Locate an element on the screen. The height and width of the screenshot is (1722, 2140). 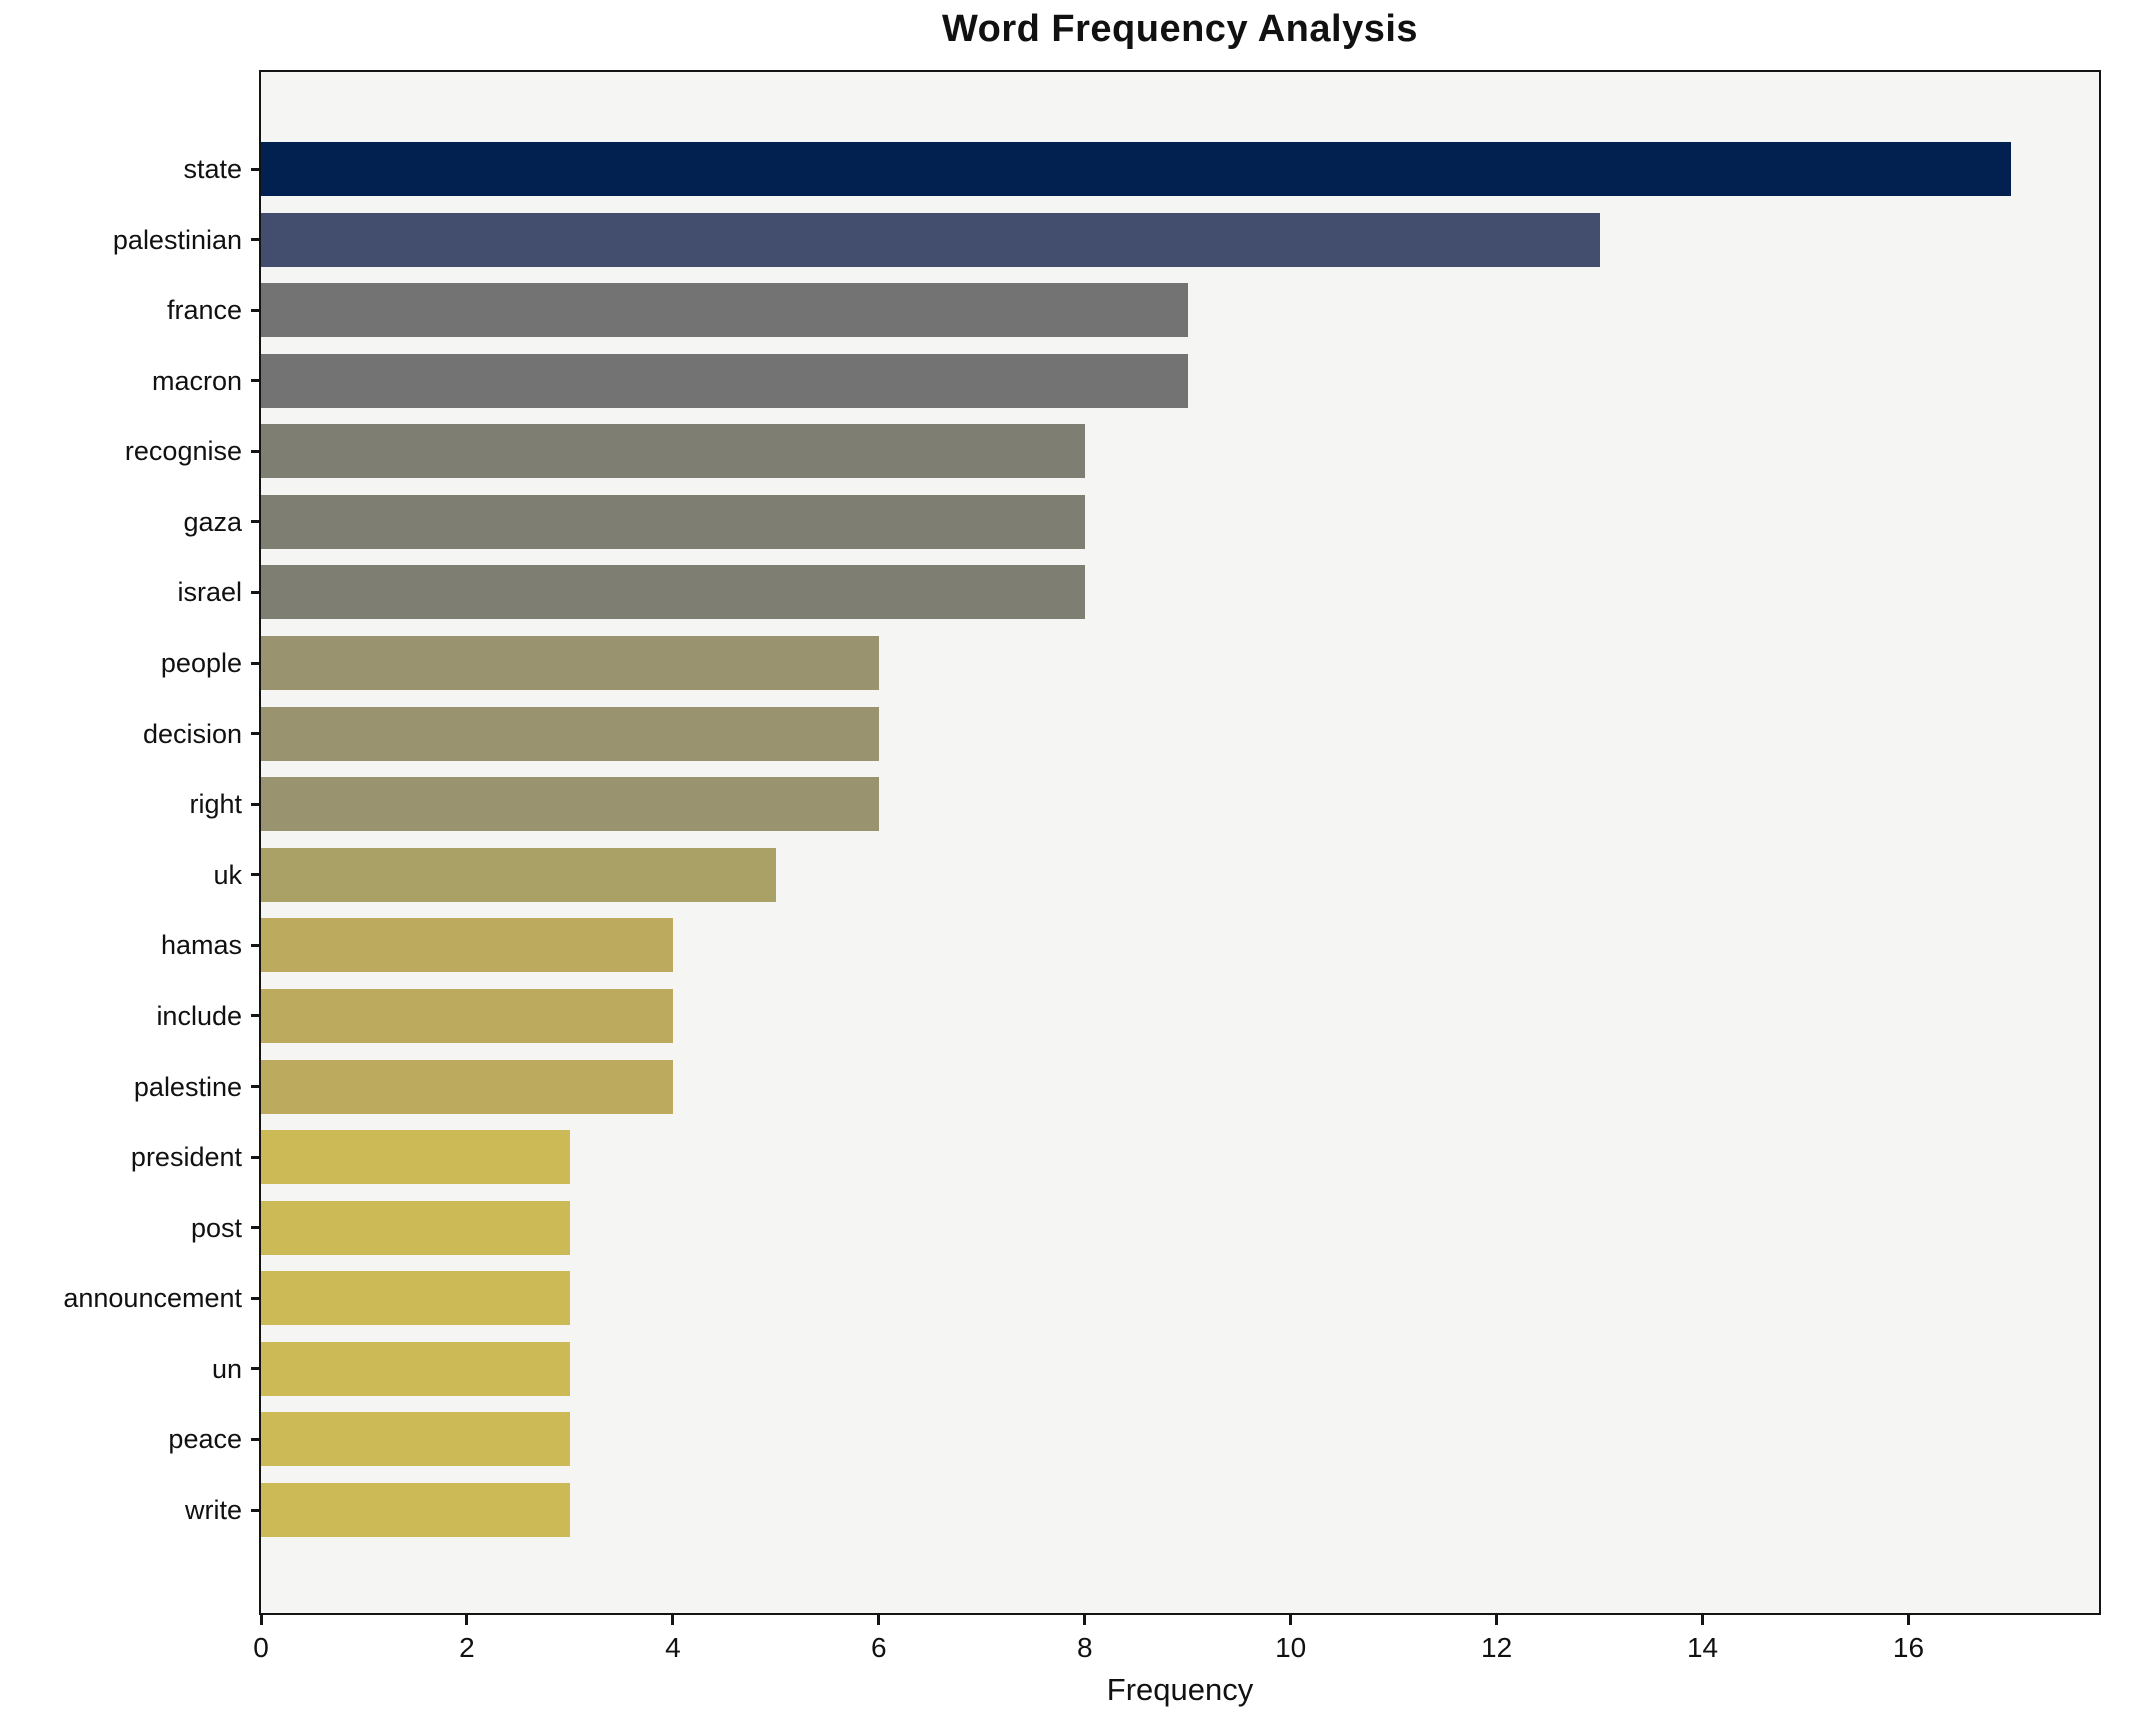
bar-decision is located at coordinates (570, 733).